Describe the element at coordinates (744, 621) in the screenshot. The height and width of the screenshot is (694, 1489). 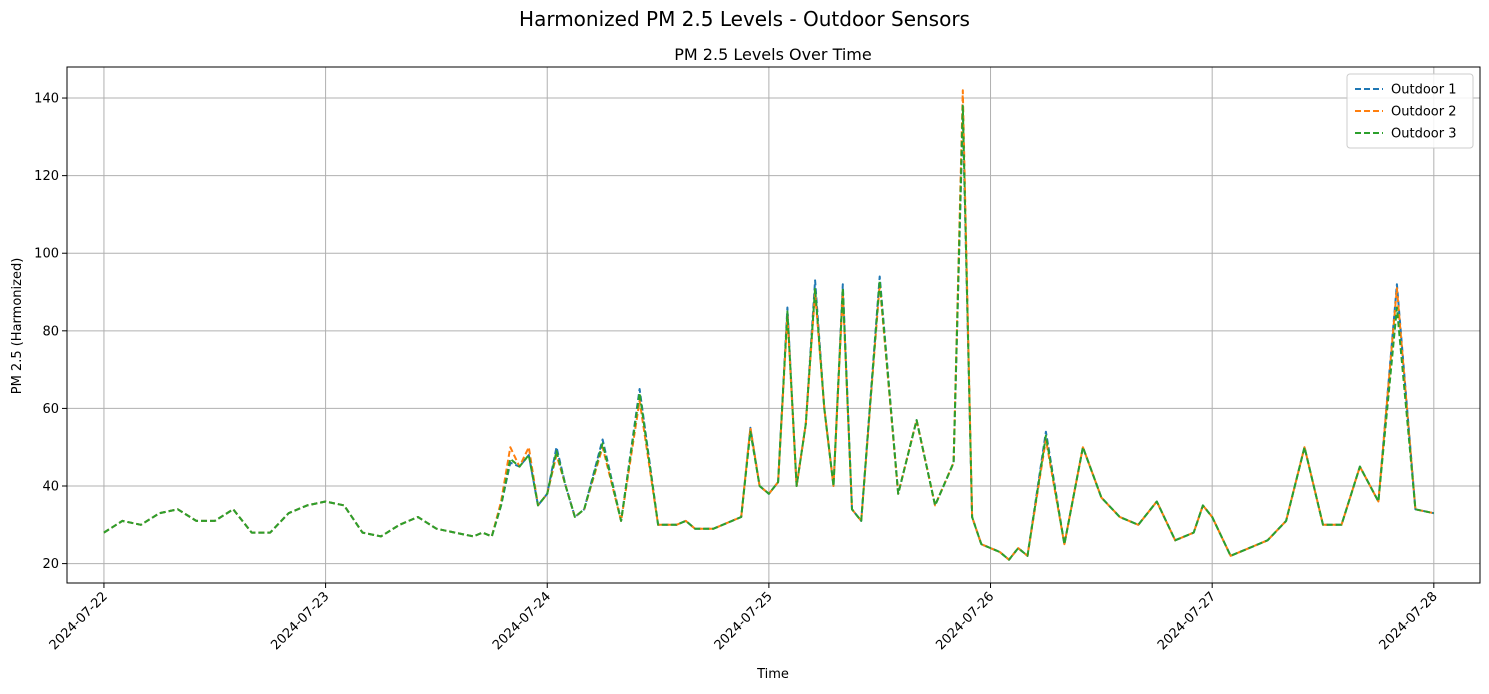
I see `x-tick-label: 2024-07-25` at that location.